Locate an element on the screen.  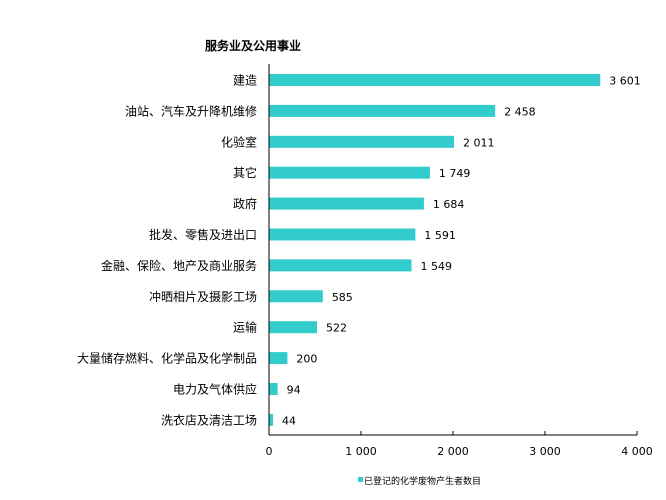
x-tick-label: 0 is located at coordinates (269, 451).